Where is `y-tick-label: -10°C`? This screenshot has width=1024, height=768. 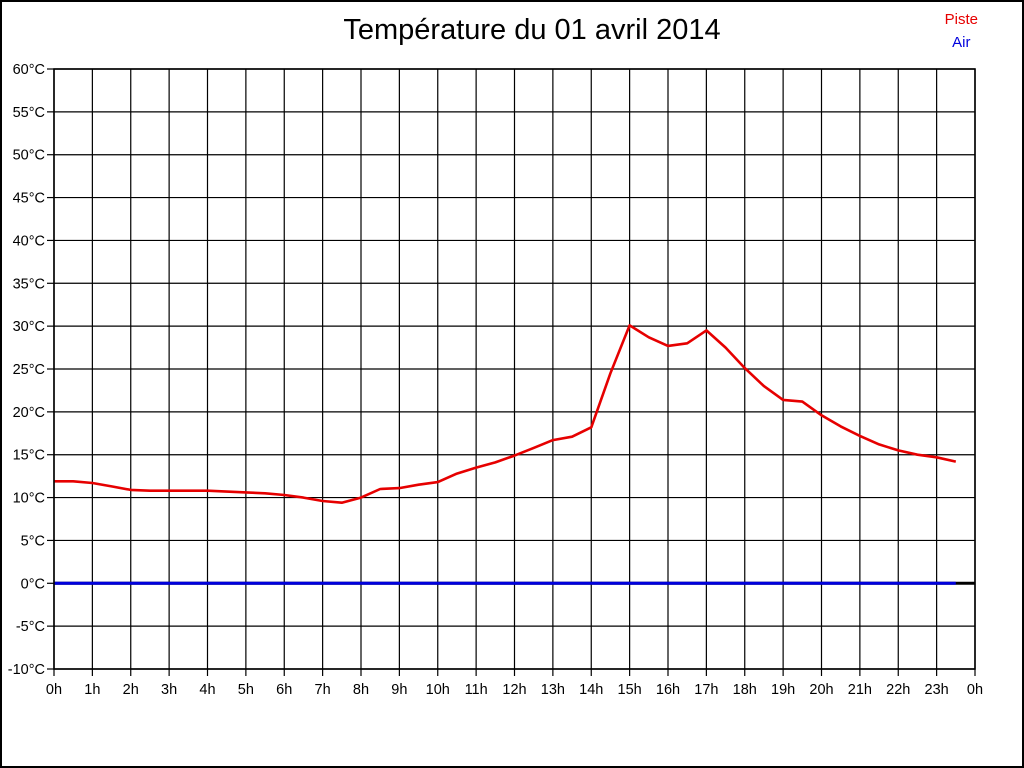 y-tick-label: -10°C is located at coordinates (26, 670).